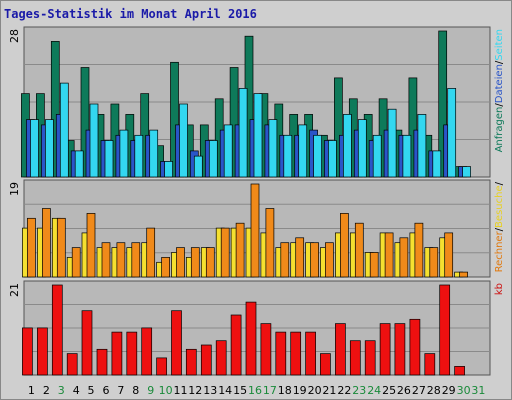 The image size is (512, 400). Describe the element at coordinates (120, 390) in the screenshot. I see `day-label-7: 7` at that location.